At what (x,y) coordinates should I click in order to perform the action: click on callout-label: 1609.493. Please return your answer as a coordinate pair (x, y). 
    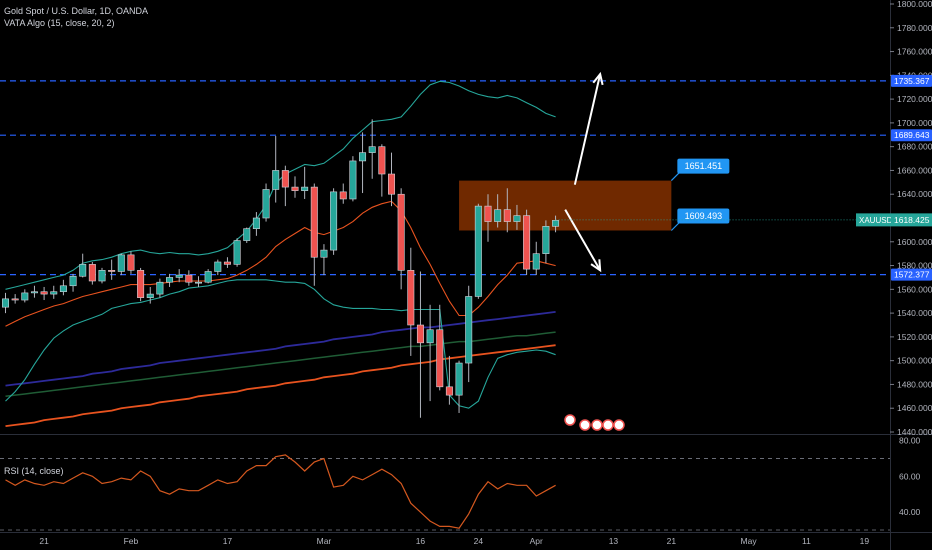
    Looking at the image, I should click on (704, 216).